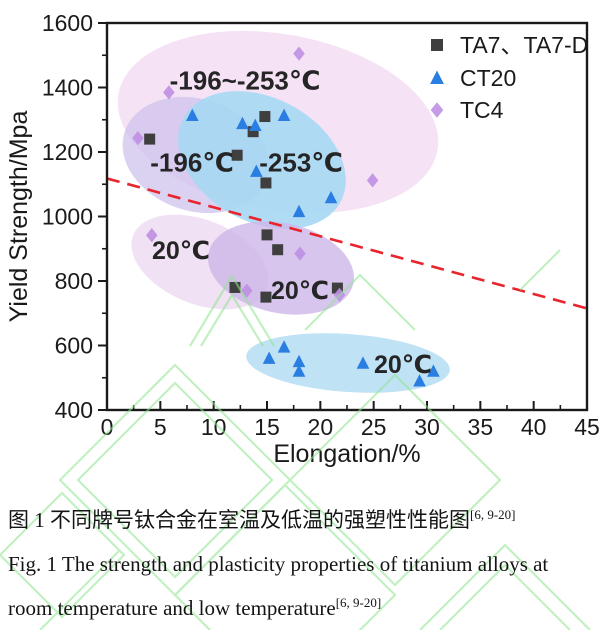  What do you see at coordinates (524, 45) in the screenshot?
I see `legend-label: TA7、TA7-D` at bounding box center [524, 45].